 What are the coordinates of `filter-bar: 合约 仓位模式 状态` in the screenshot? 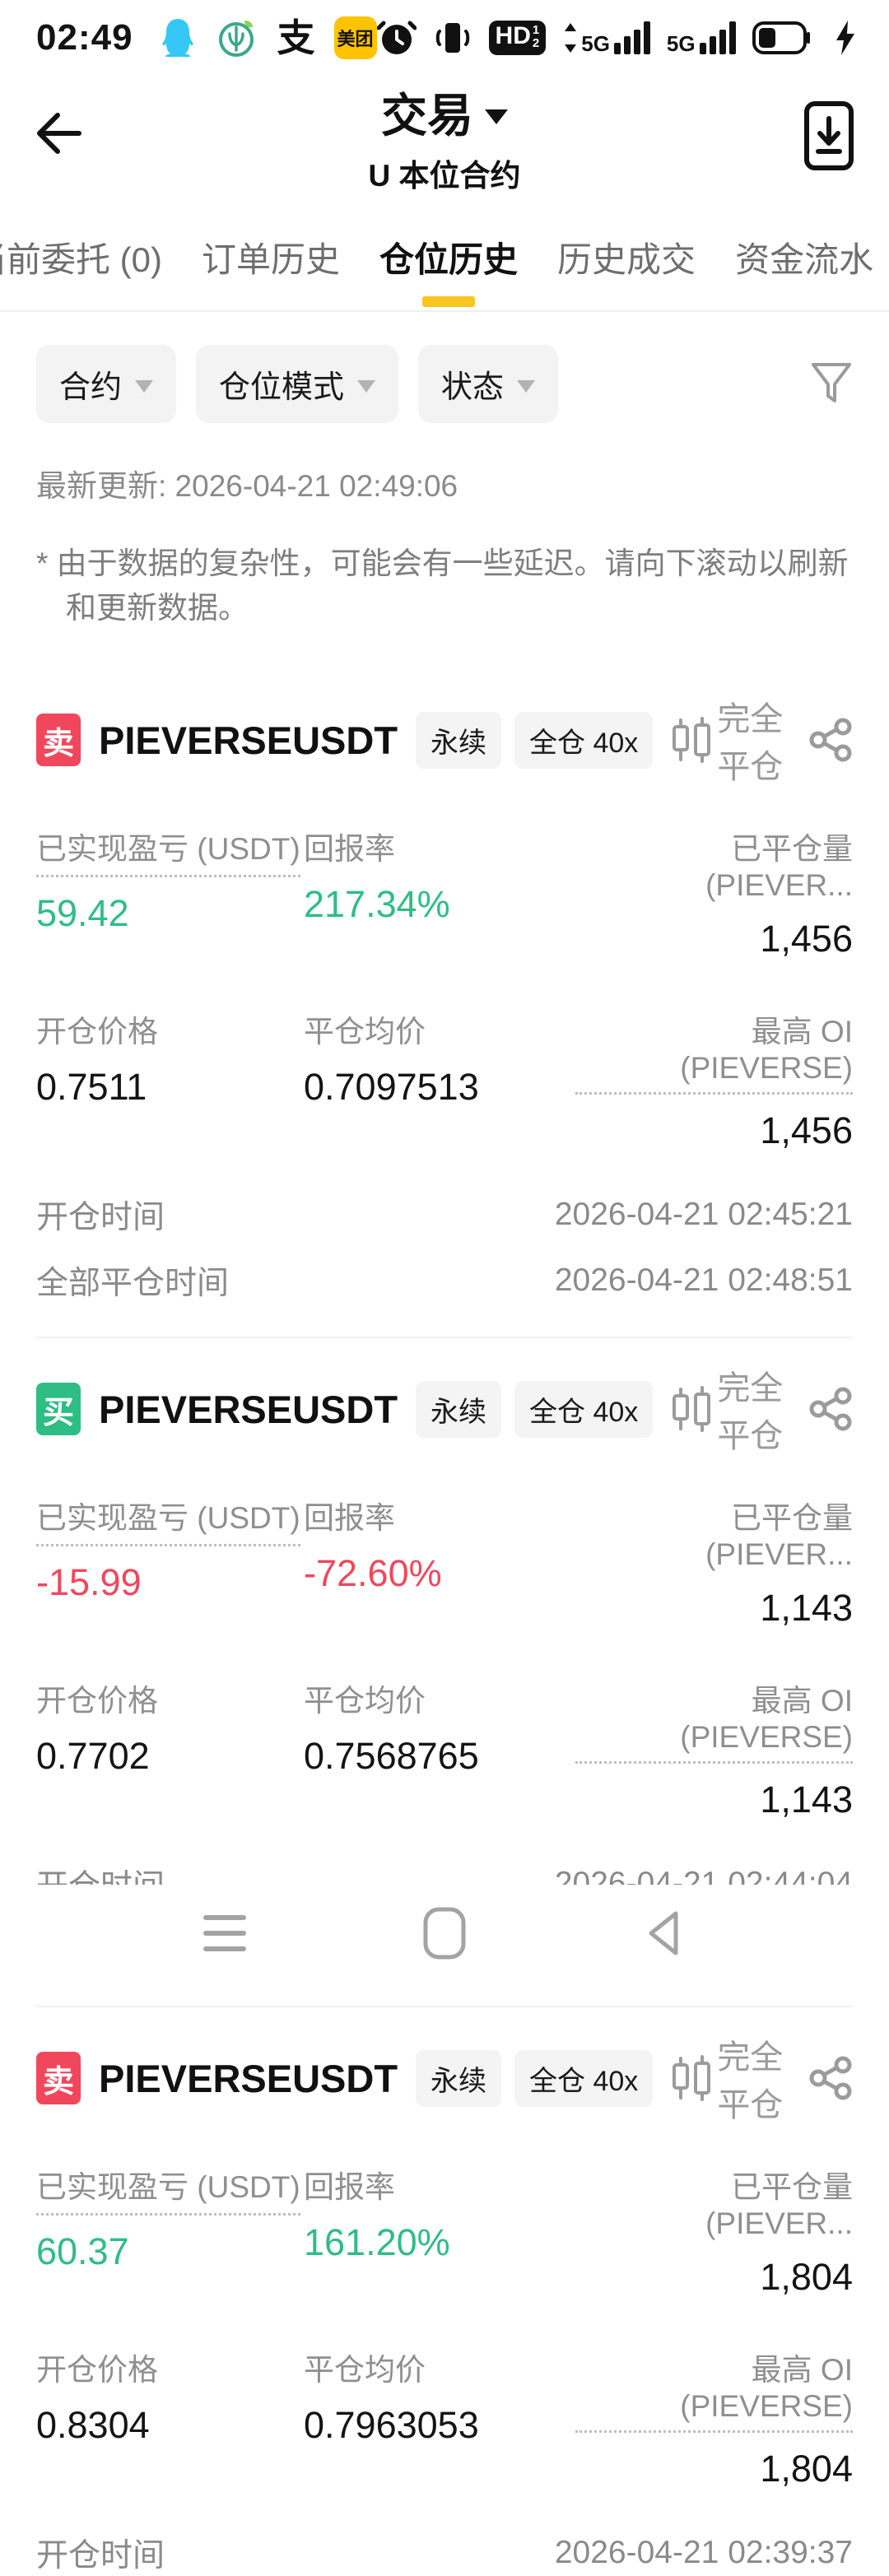 It's located at (444, 371).